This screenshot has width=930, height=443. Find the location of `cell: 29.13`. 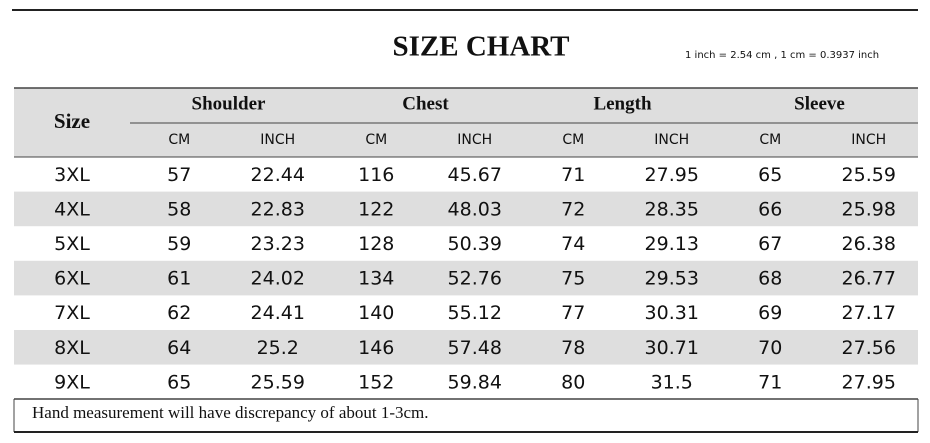

cell: 29.13 is located at coordinates (672, 244).